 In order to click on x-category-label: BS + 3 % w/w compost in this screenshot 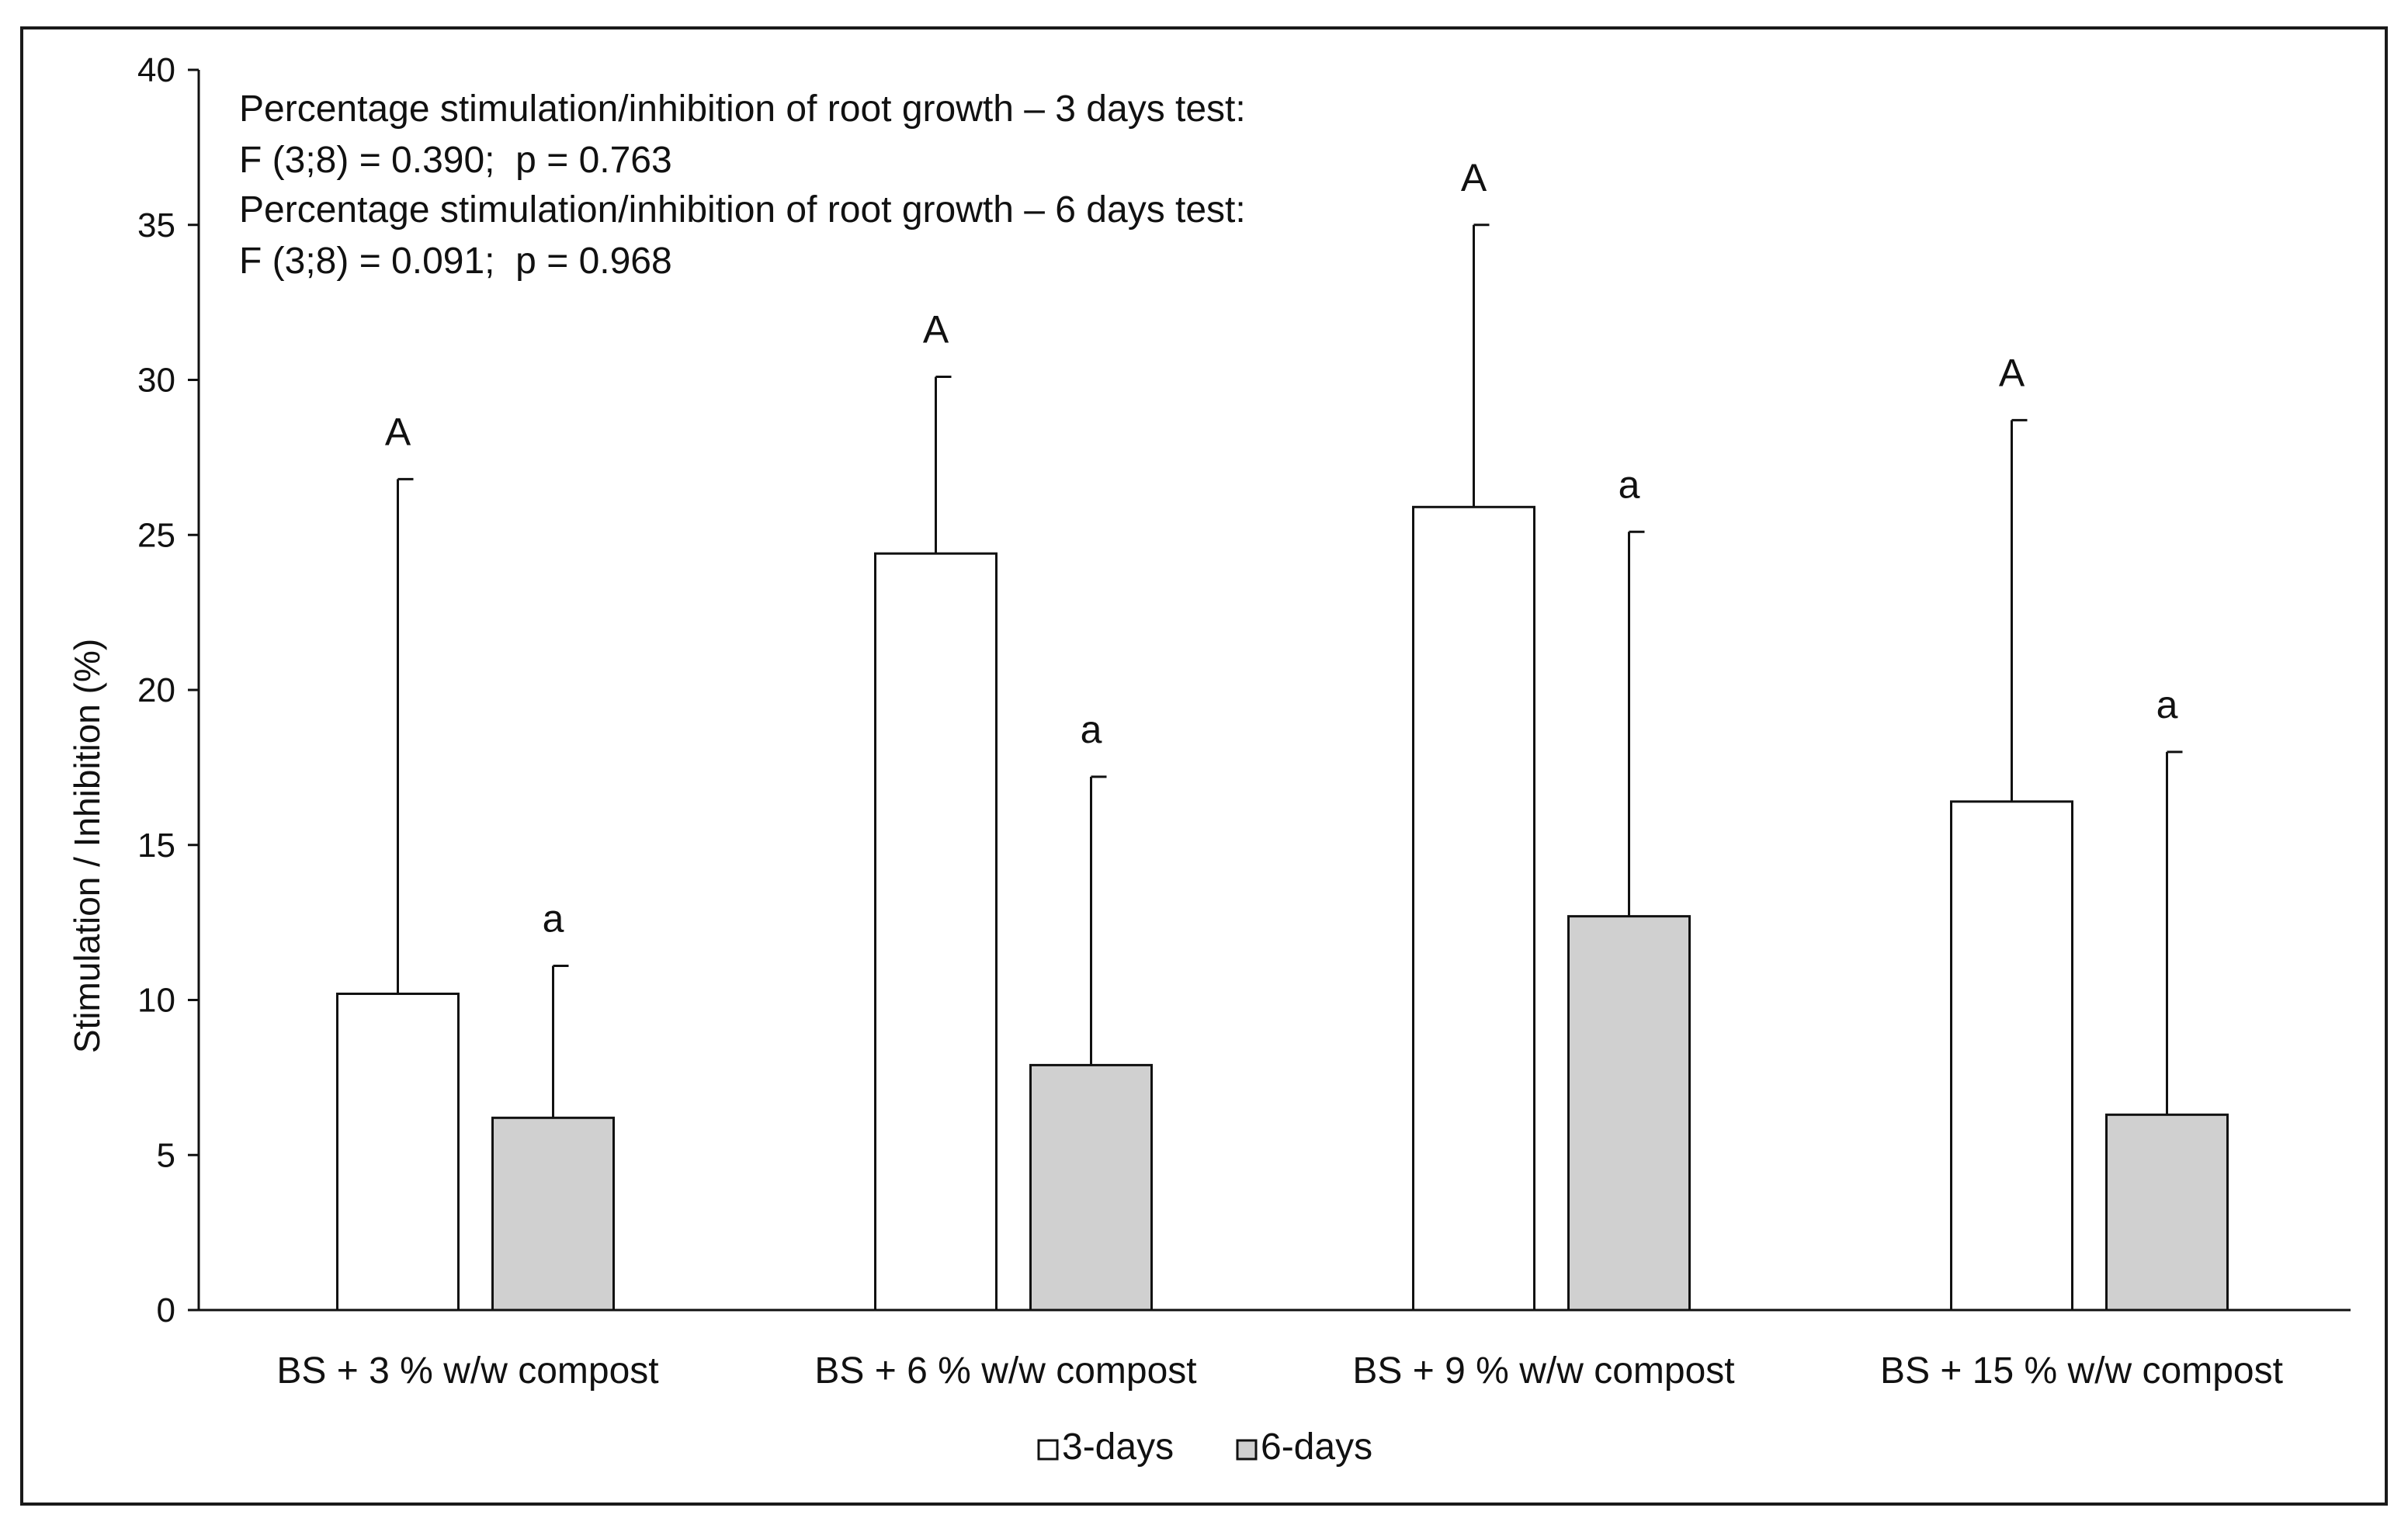, I will do `click(467, 1371)`.